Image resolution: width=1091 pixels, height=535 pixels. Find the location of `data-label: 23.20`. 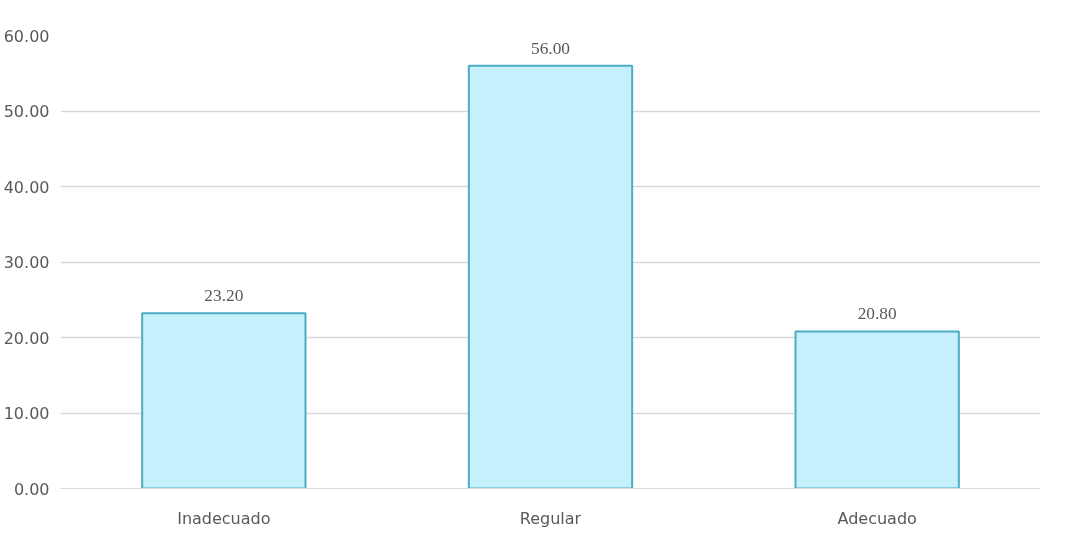

data-label: 23.20 is located at coordinates (224, 296).